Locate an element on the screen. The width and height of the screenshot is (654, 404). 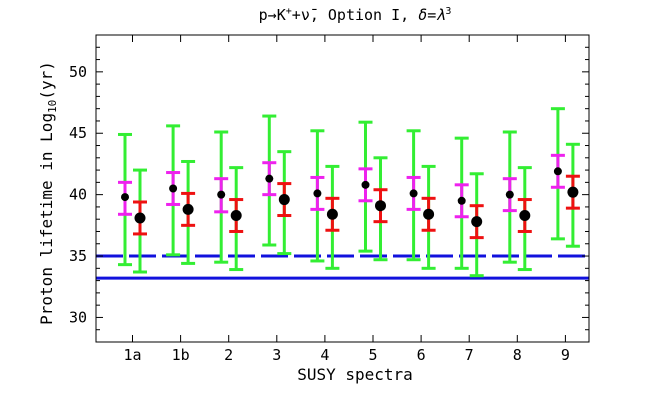
x-tick-label: 5 is located at coordinates (372, 355).